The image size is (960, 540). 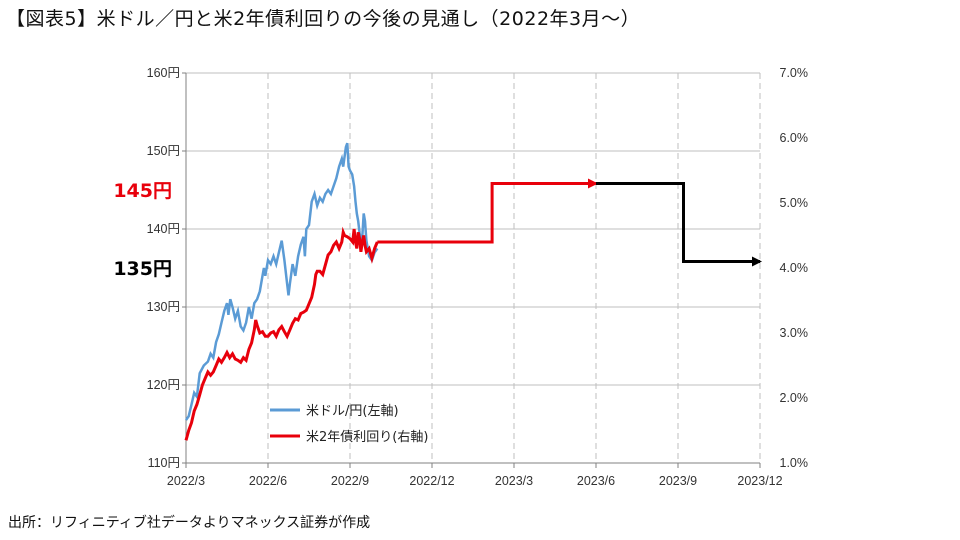 What do you see at coordinates (431, 481) in the screenshot?
I see `x-tick-label: 2022/12` at bounding box center [431, 481].